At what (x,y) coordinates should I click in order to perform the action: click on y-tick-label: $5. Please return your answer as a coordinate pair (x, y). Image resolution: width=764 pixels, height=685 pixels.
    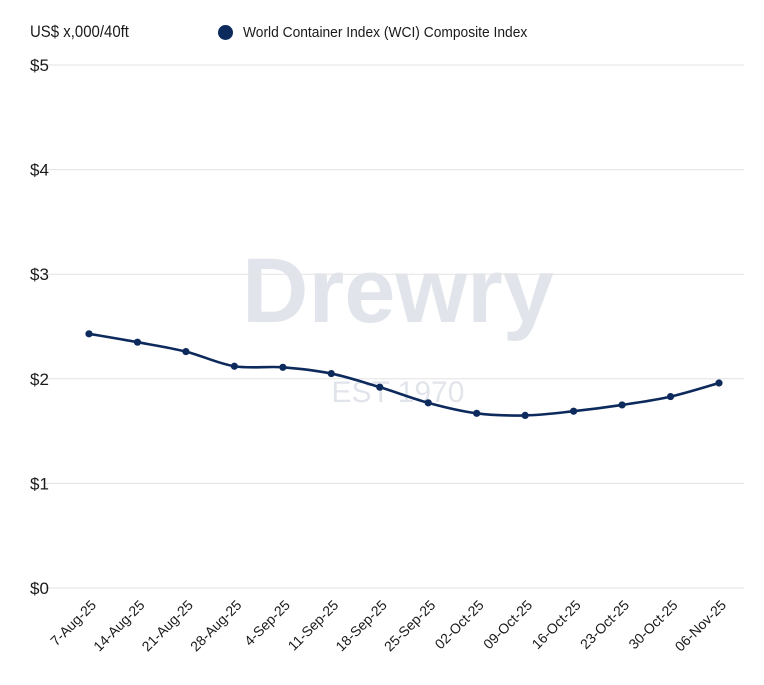
    Looking at the image, I should click on (39, 65).